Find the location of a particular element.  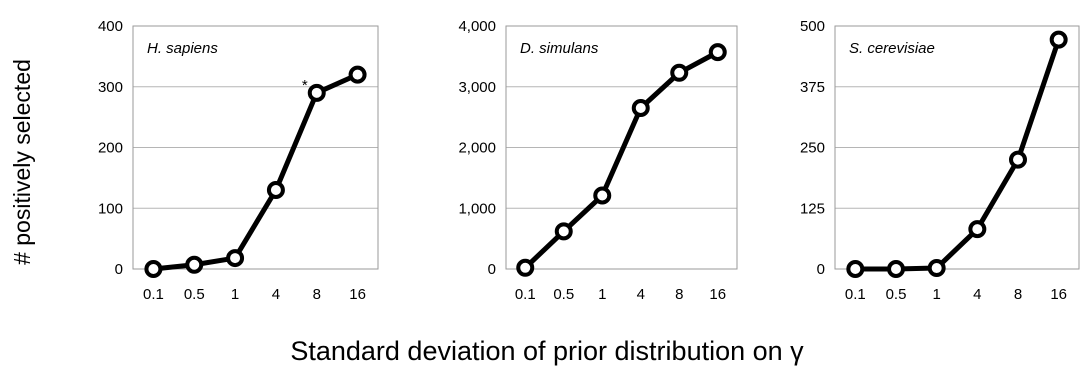

y-tick-label: 2,000 is located at coordinates (477, 148).